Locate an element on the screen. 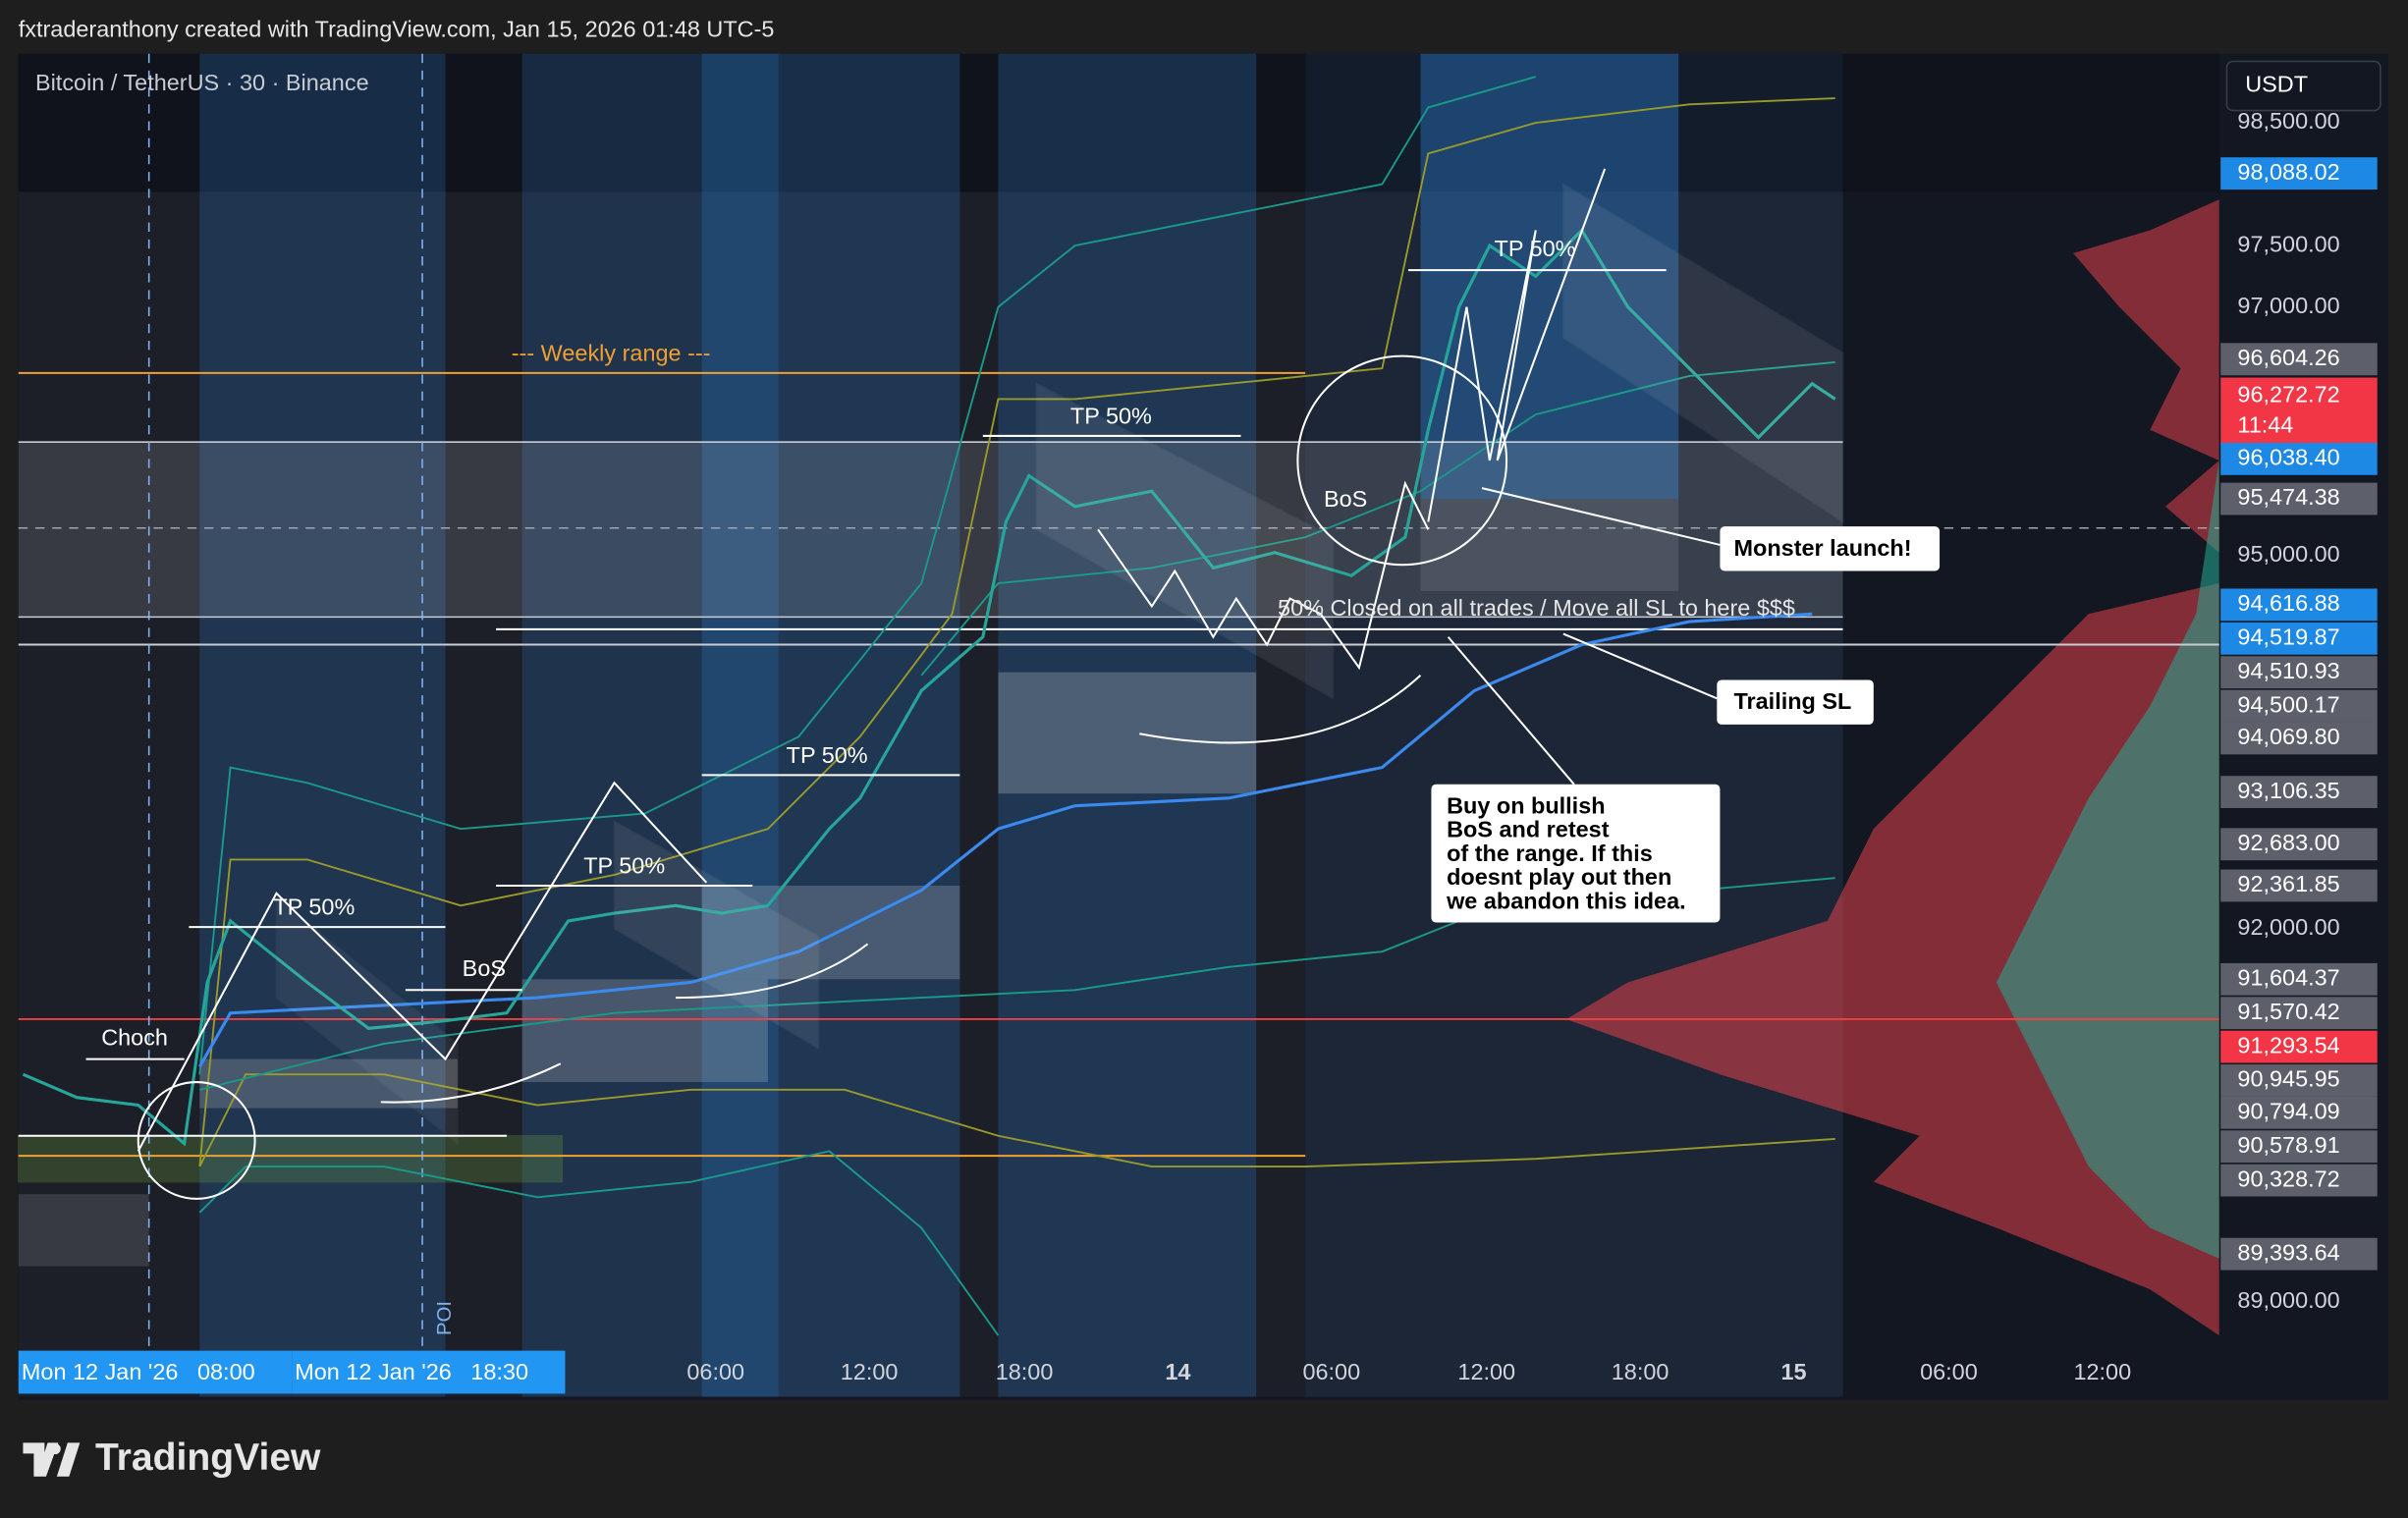  price-label: 92,000.00 is located at coordinates (2288, 927).